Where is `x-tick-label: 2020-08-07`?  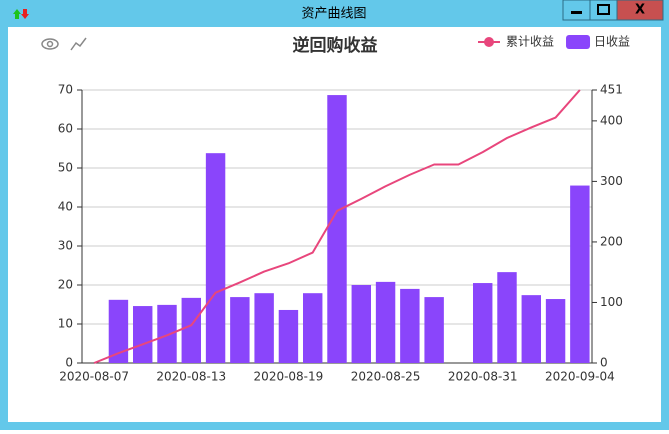 x-tick-label: 2020-08-07 is located at coordinates (94, 377).